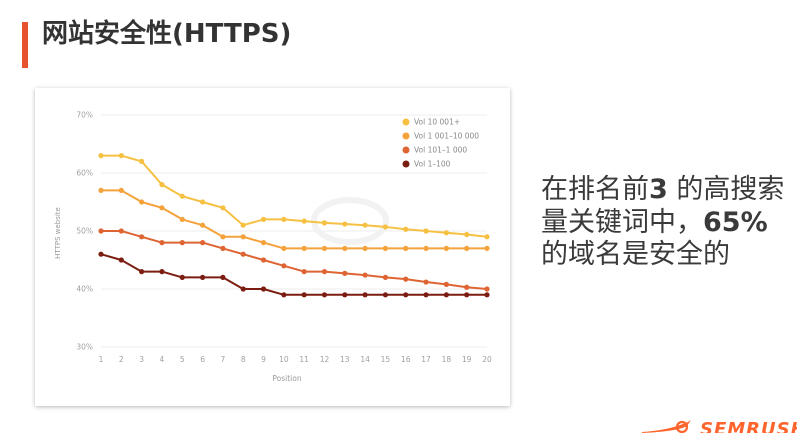  Describe the element at coordinates (243, 359) in the screenshot. I see `x-tick-label: 8` at that location.